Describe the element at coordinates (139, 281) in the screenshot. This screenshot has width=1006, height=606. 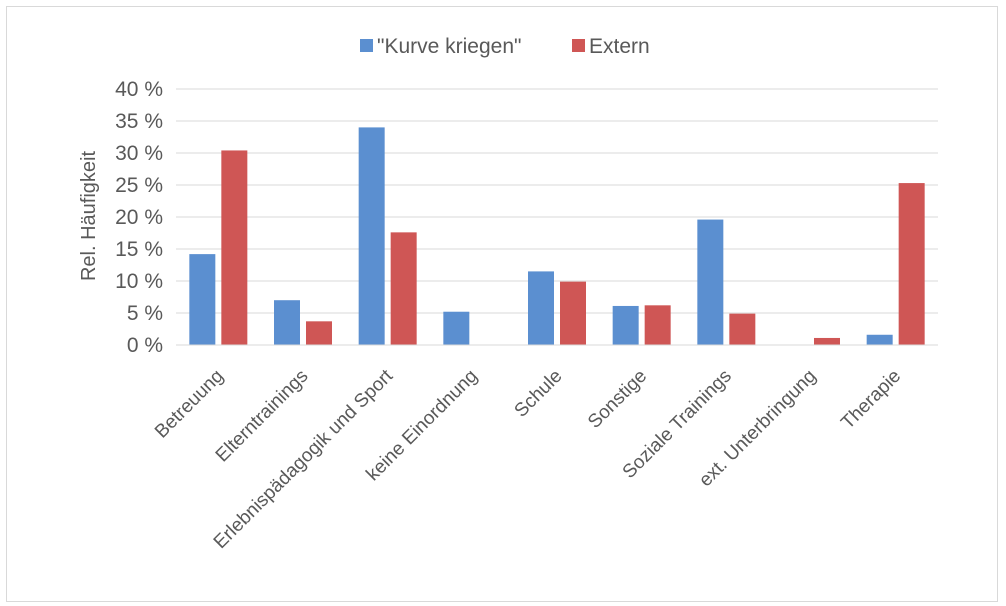
I see `y-tick-label: 10 %` at that location.